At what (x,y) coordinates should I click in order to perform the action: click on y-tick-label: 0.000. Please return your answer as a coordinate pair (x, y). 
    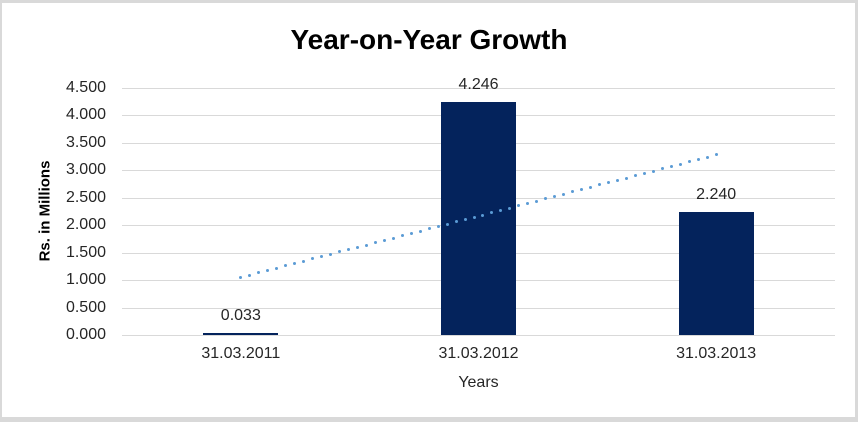
    Looking at the image, I should click on (85, 334).